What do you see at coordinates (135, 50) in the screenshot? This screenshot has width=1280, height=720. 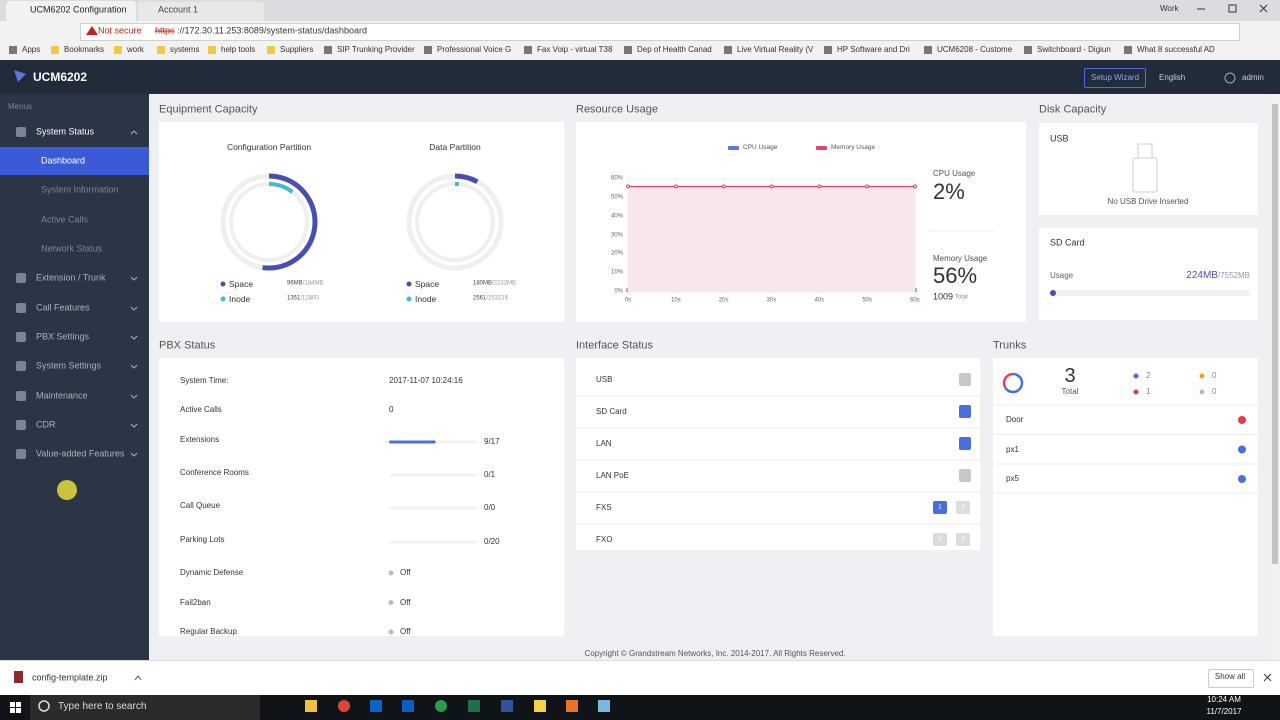 I see `bookmark: work` at bounding box center [135, 50].